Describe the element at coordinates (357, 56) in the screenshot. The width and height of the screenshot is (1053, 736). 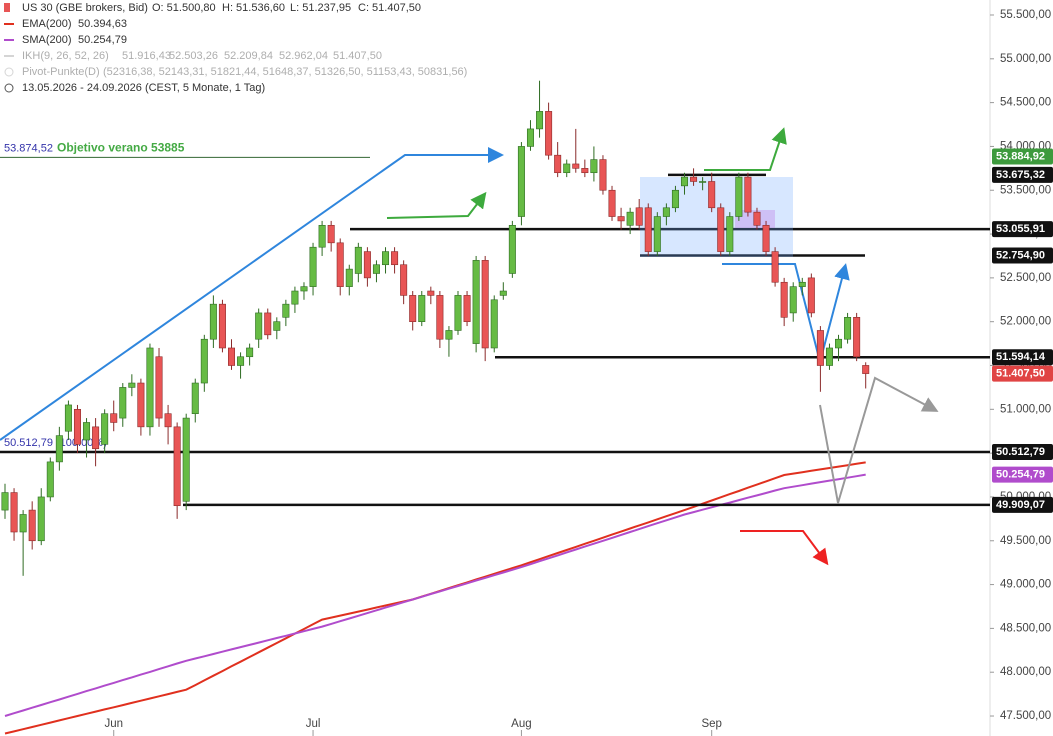
I see `ikh-value: 51.407,50` at that location.